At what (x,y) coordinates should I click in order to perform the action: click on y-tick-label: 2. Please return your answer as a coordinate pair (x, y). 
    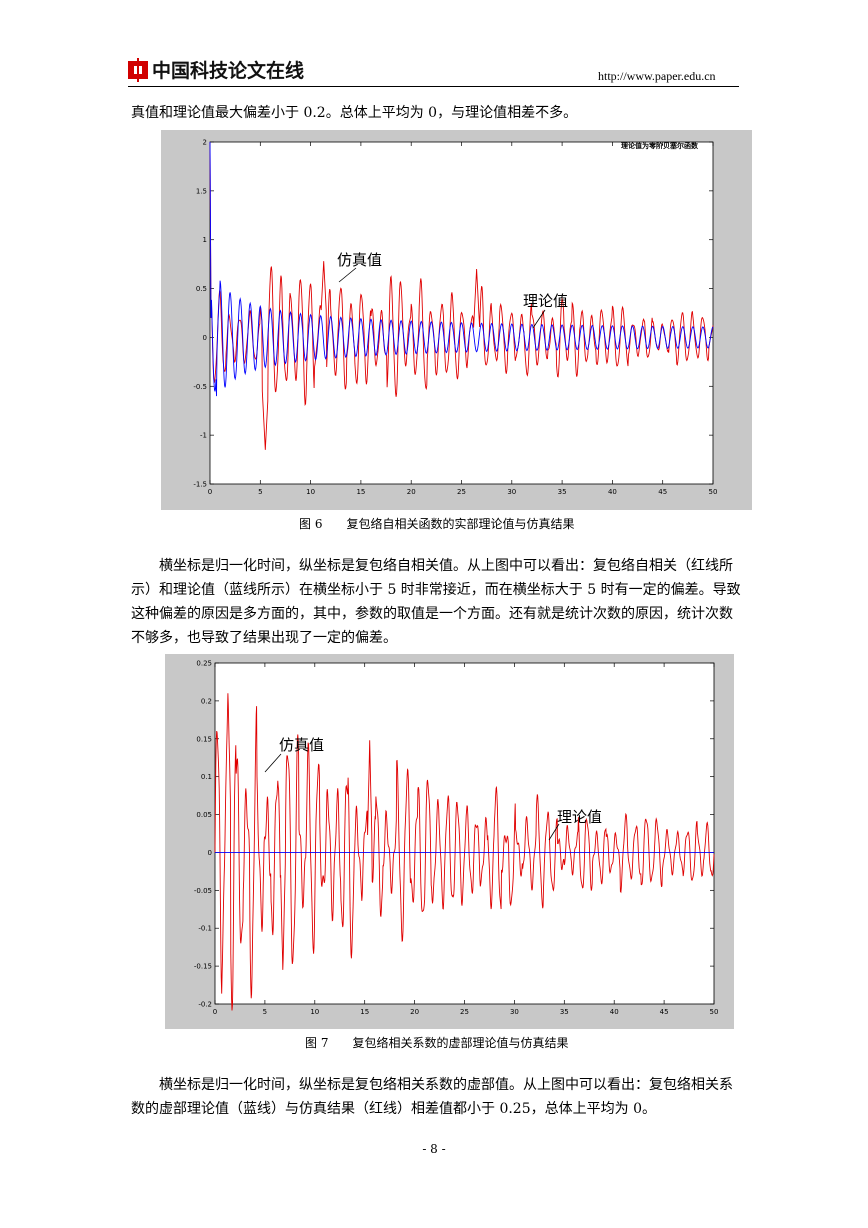
    Looking at the image, I should click on (205, 143).